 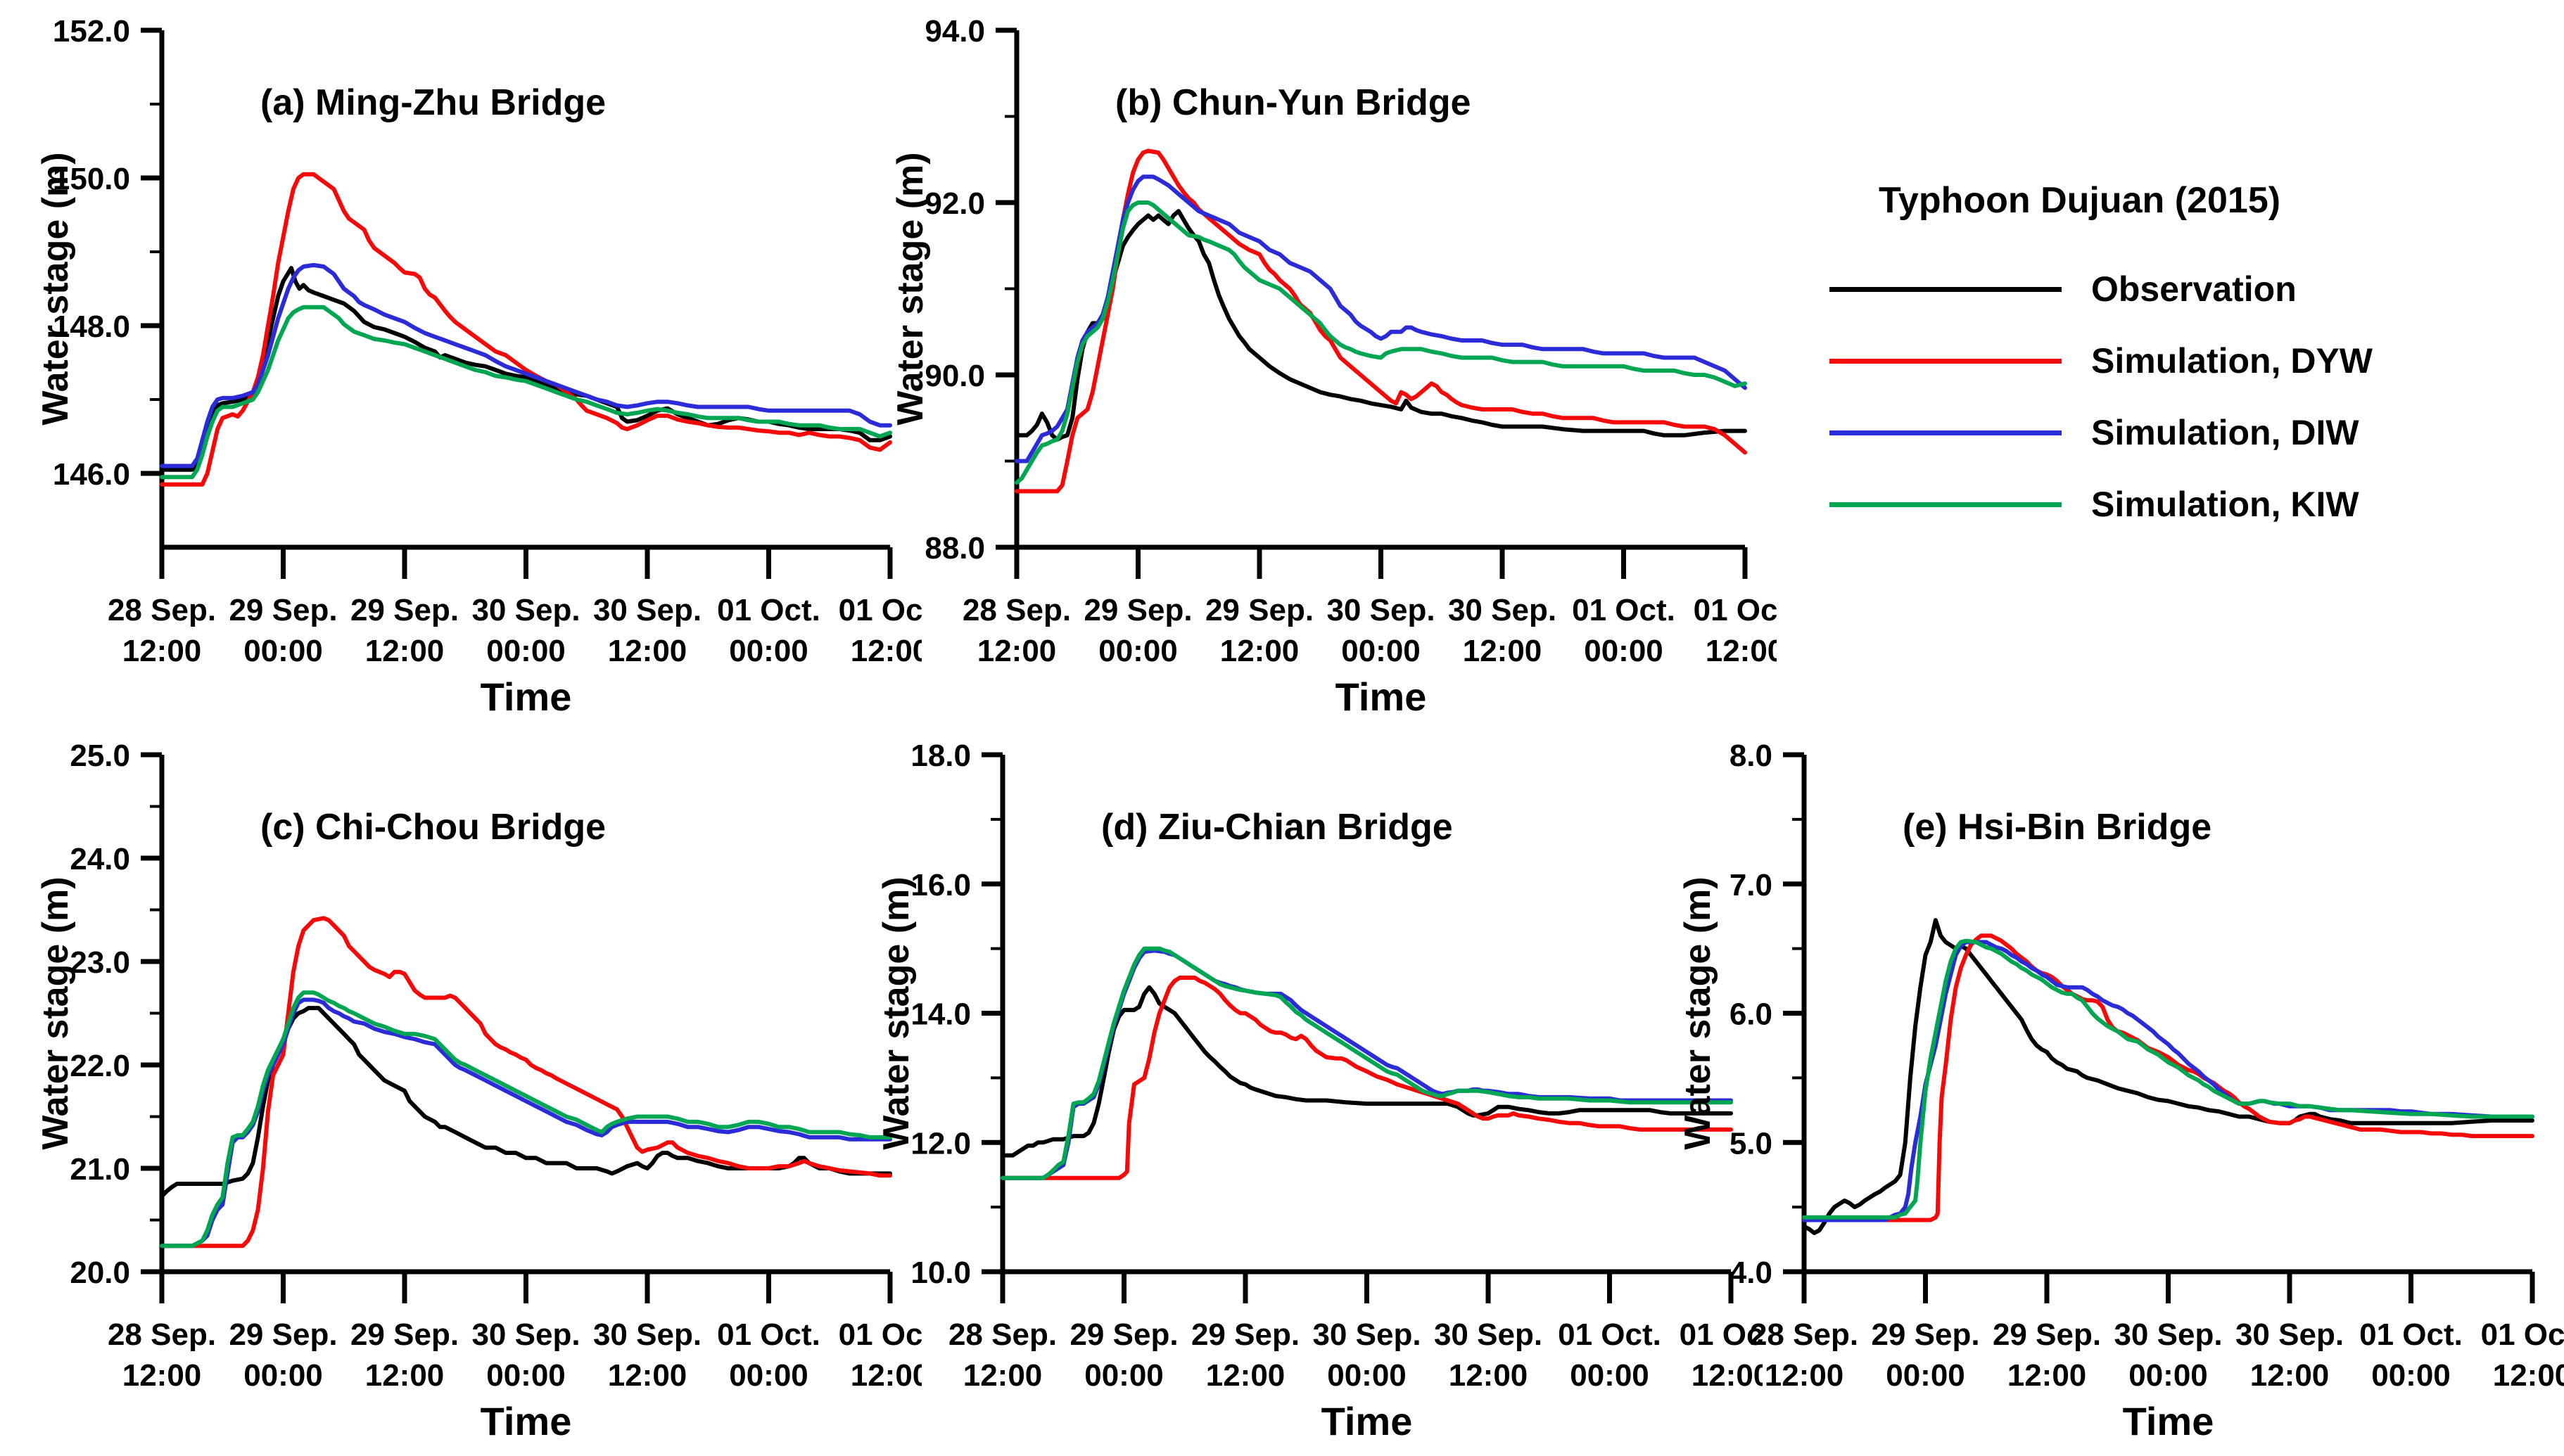 What do you see at coordinates (1751, 1143) in the screenshot?
I see `y-tick-label: 5.0` at bounding box center [1751, 1143].